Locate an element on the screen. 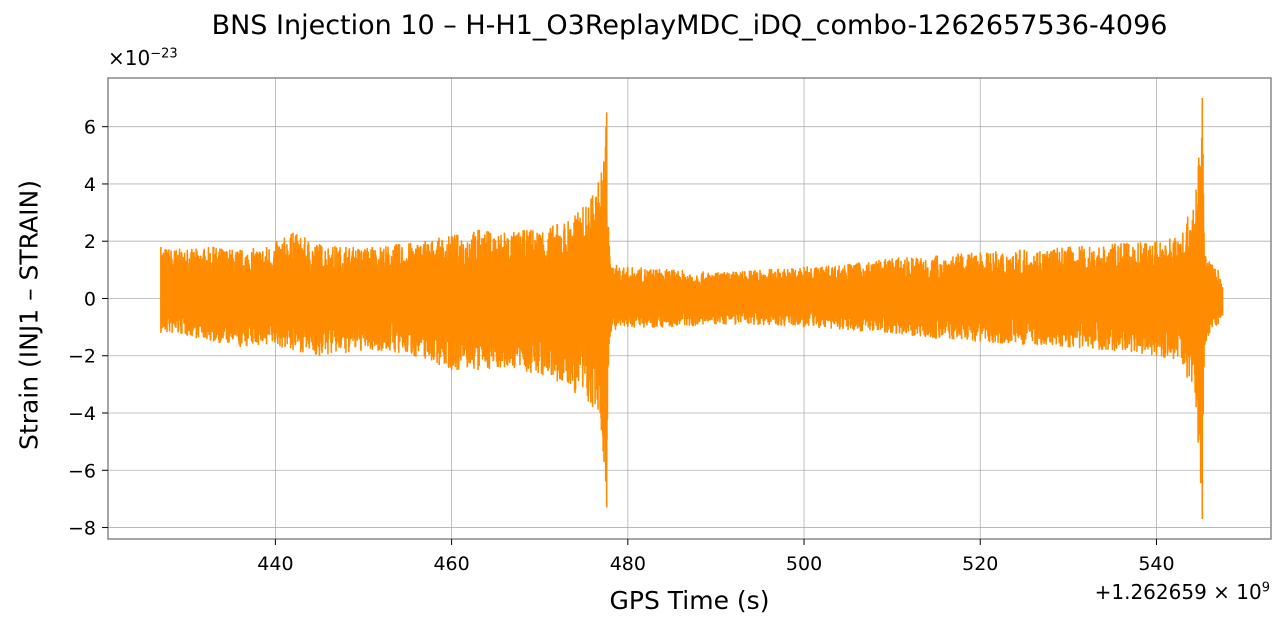 This screenshot has width=1284, height=633. x-offset-exponent: 9 is located at coordinates (1265, 588).